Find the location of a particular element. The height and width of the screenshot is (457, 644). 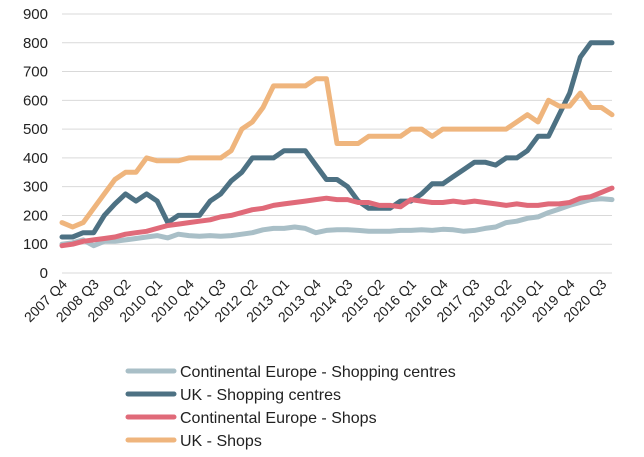

y-tick-label: 600 is located at coordinates (35, 100).